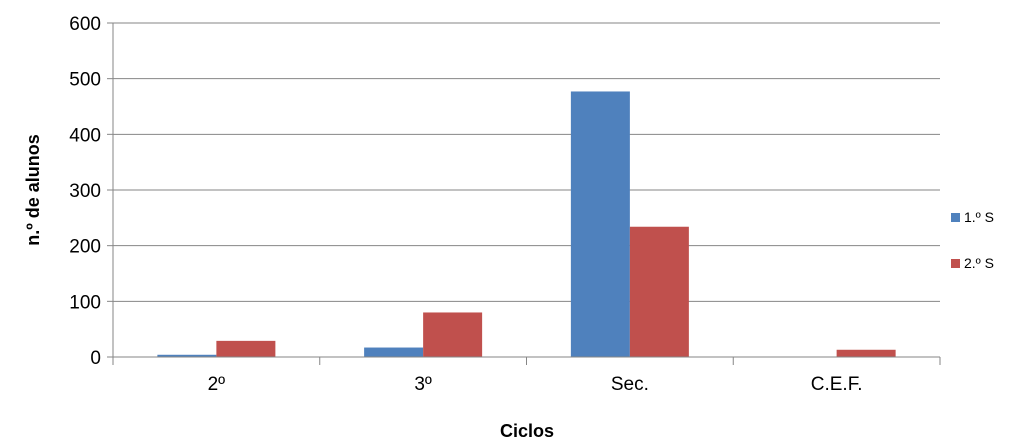 The width and height of the screenshot is (1021, 444). What do you see at coordinates (85, 247) in the screenshot?
I see `y-tick-label: 200` at bounding box center [85, 247].